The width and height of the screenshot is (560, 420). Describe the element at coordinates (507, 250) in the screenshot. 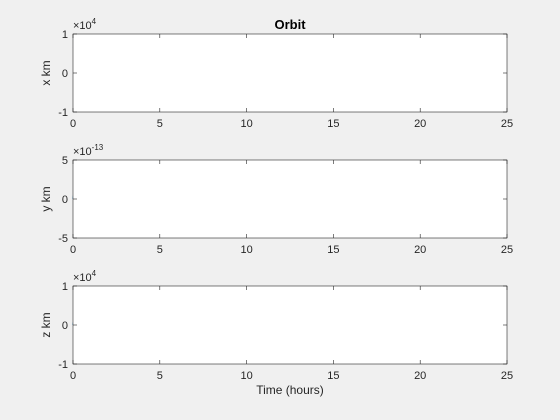

I see `subplot-y-xtick-label-5: 25` at that location.